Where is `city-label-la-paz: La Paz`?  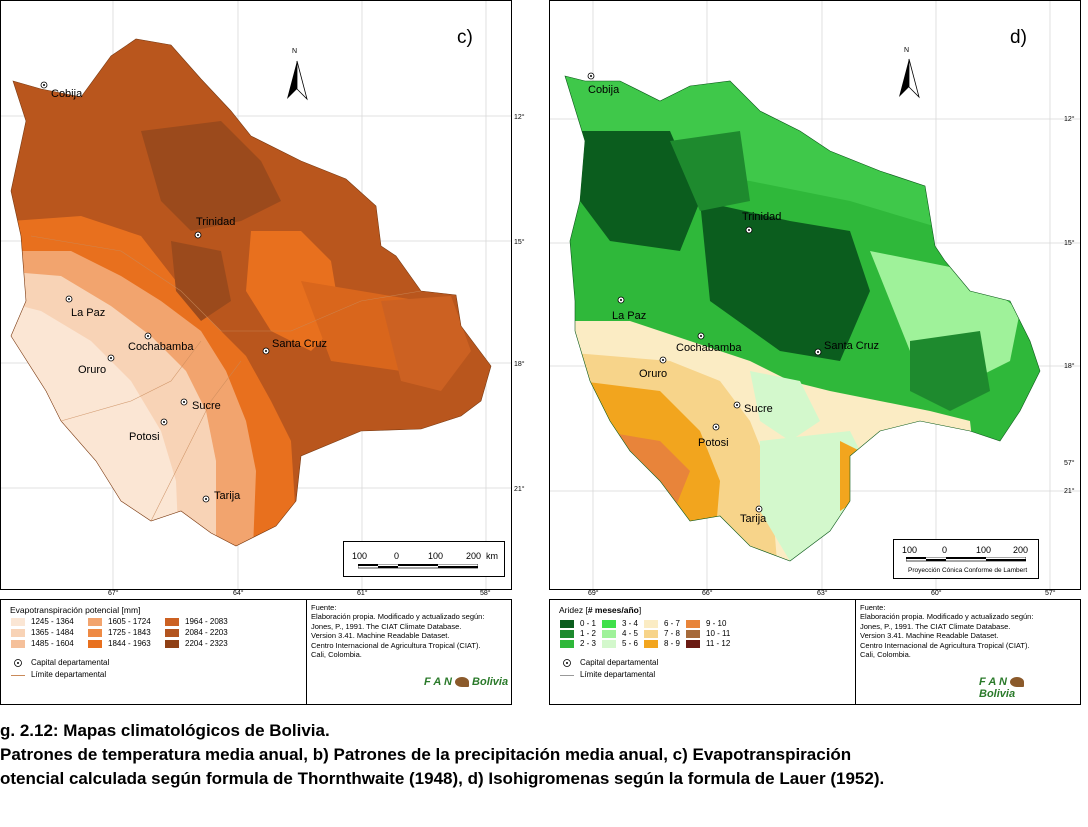
city-label-la-paz: La Paz is located at coordinates (88, 313).